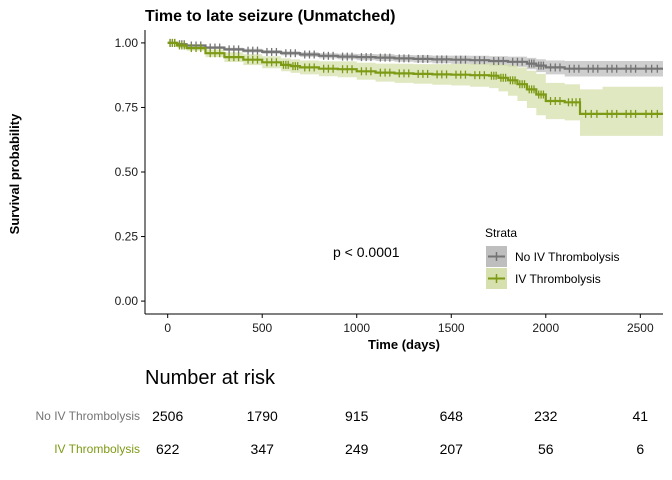 Image resolution: width=672 pixels, height=480 pixels. What do you see at coordinates (558, 279) in the screenshot?
I see `legend-label: IV Thrombolysis` at bounding box center [558, 279].